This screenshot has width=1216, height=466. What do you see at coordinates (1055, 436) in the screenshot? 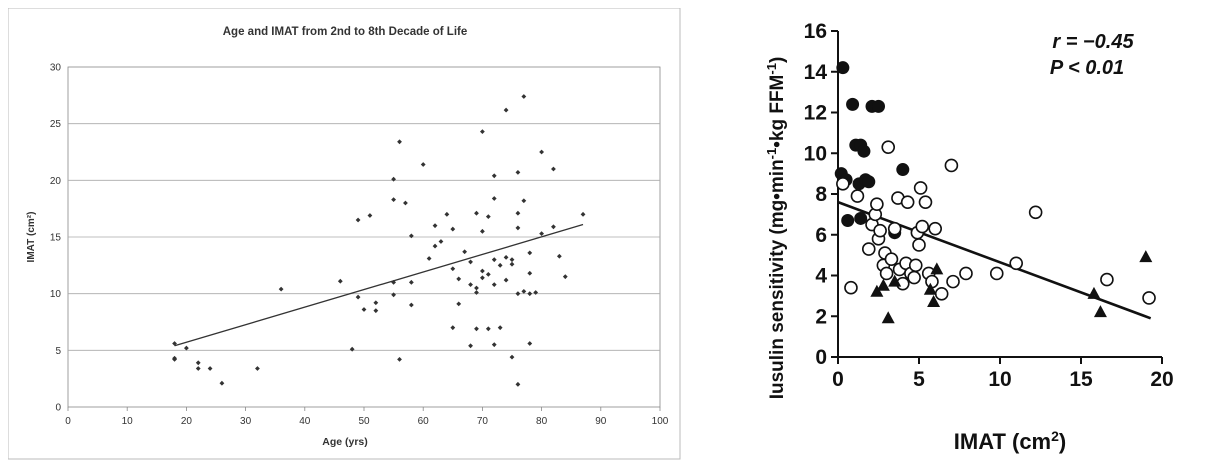
I see `x-axis-label-superscript: 2` at bounding box center [1055, 436].